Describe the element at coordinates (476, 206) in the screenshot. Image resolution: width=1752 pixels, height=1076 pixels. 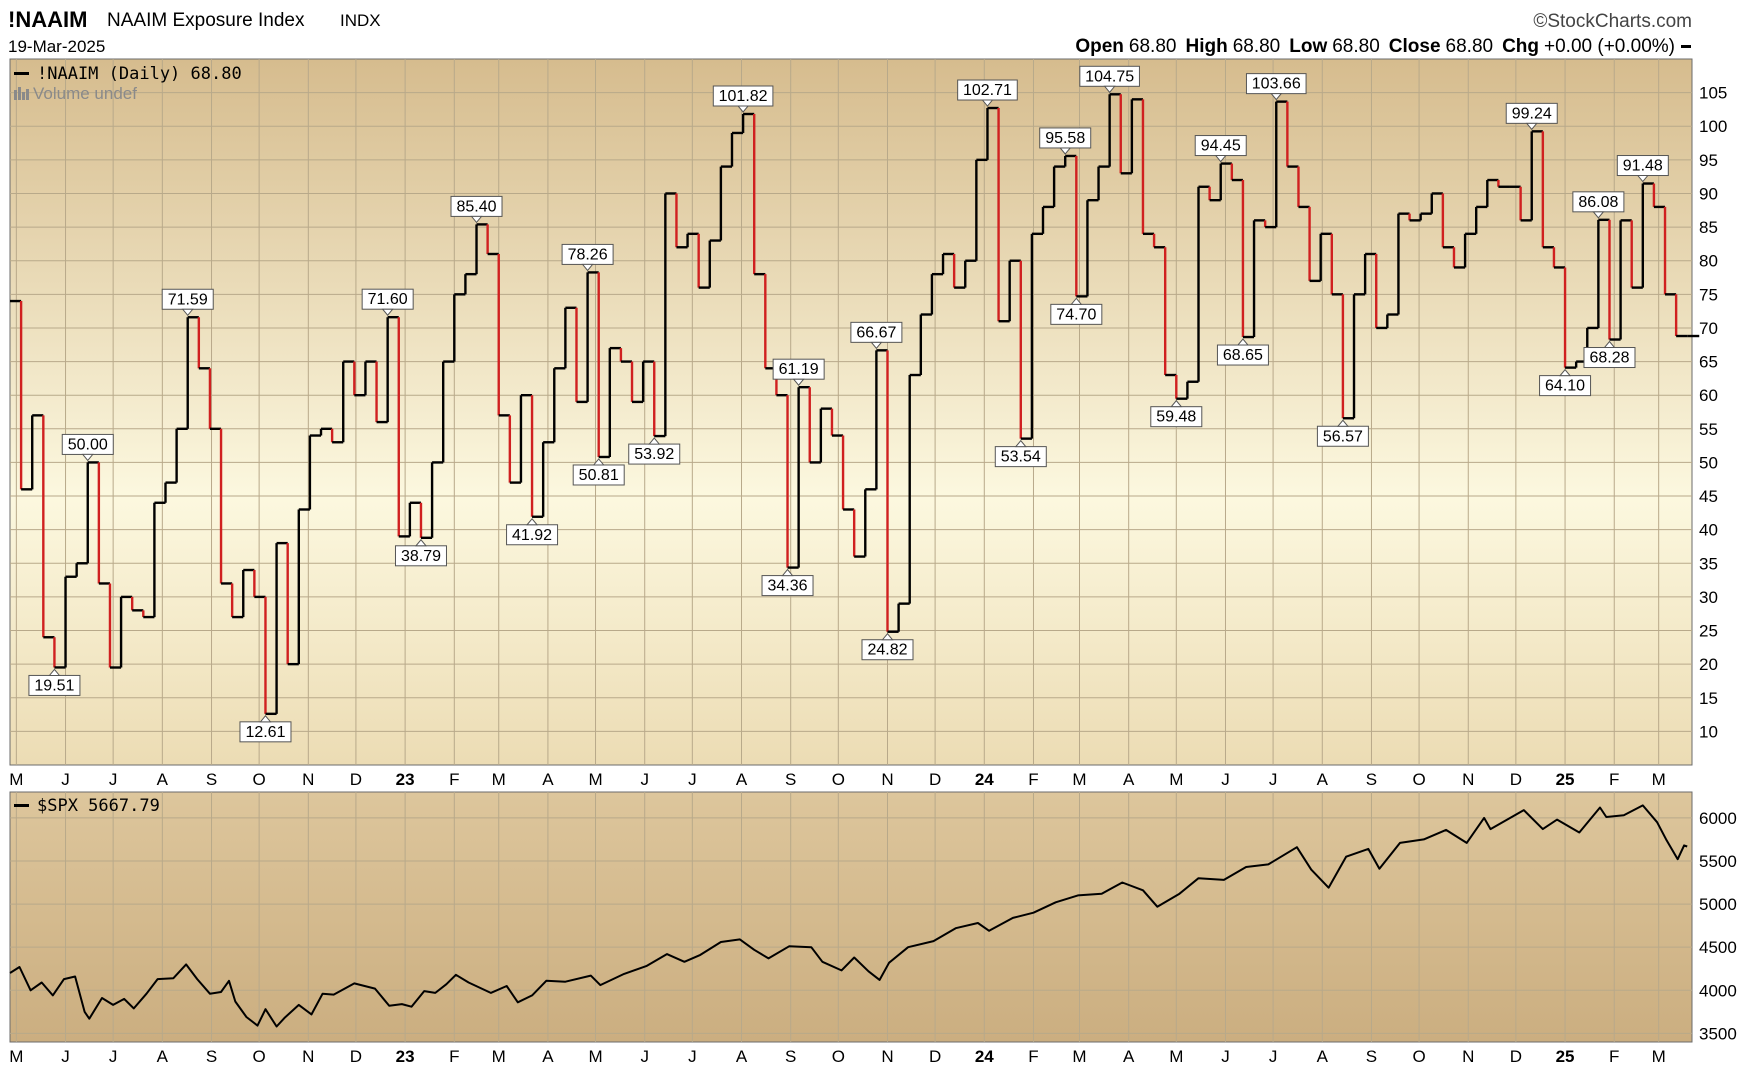
I see `peak-label-text: 85.40` at that location.